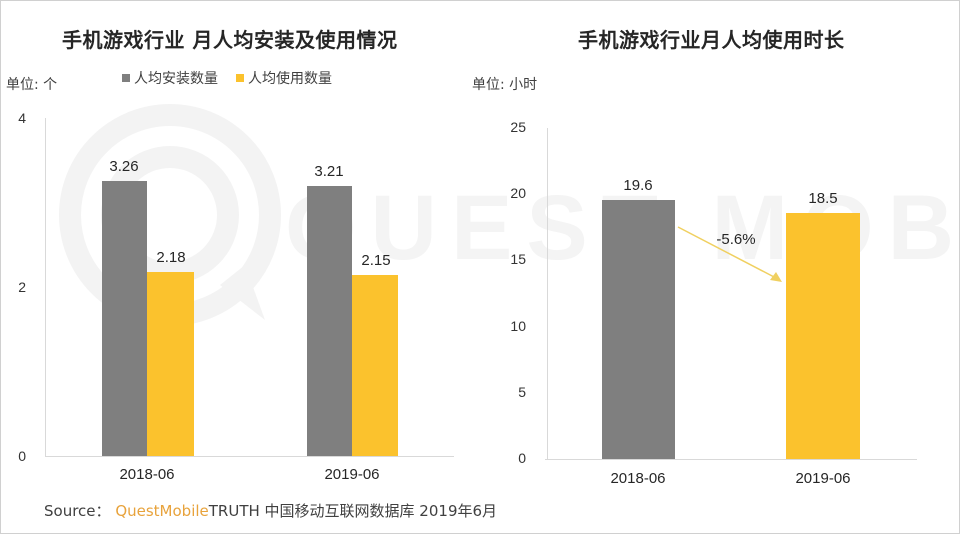 This screenshot has height=534, width=960. What do you see at coordinates (823, 478) in the screenshot?
I see `right-x-label: 2019-06` at bounding box center [823, 478].